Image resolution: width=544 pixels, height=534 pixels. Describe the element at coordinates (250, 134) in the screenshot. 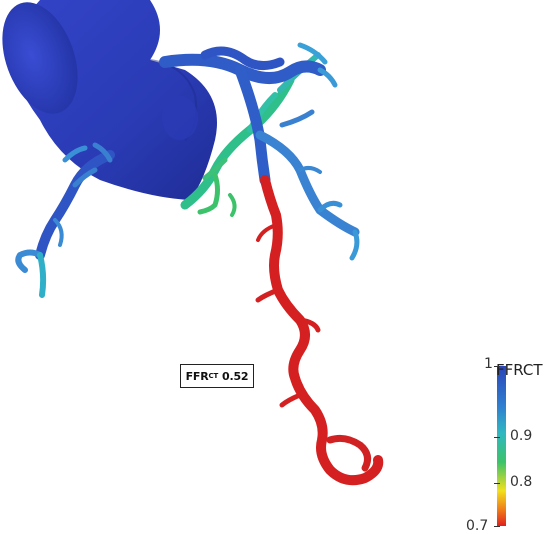

I see `green-branch` at that location.